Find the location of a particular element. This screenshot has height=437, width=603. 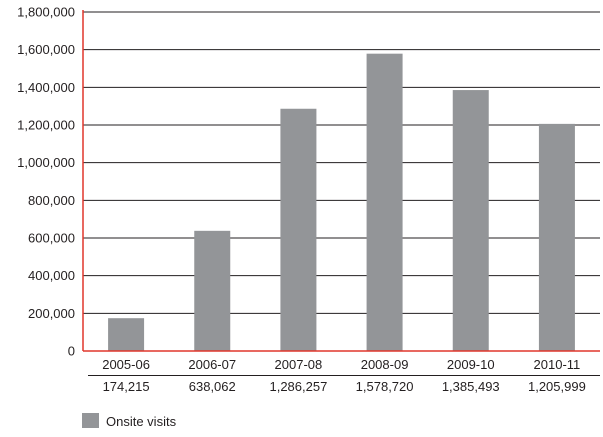

x-category-label: 2006-07 is located at coordinates (212, 364).